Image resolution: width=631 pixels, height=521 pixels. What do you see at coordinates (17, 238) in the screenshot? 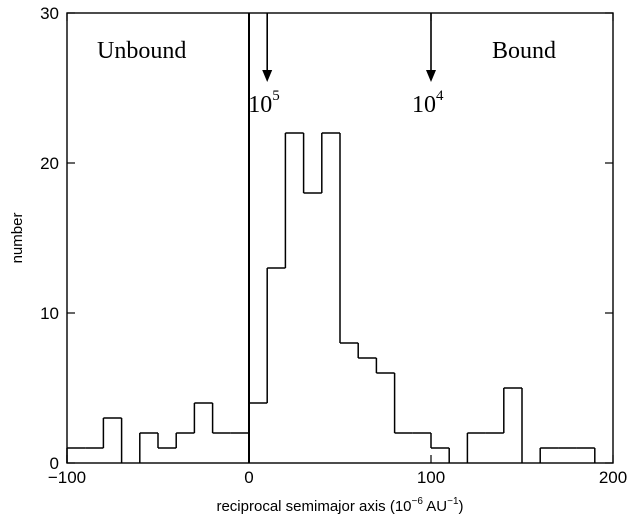
I see `y-axis-label: number` at bounding box center [17, 238].